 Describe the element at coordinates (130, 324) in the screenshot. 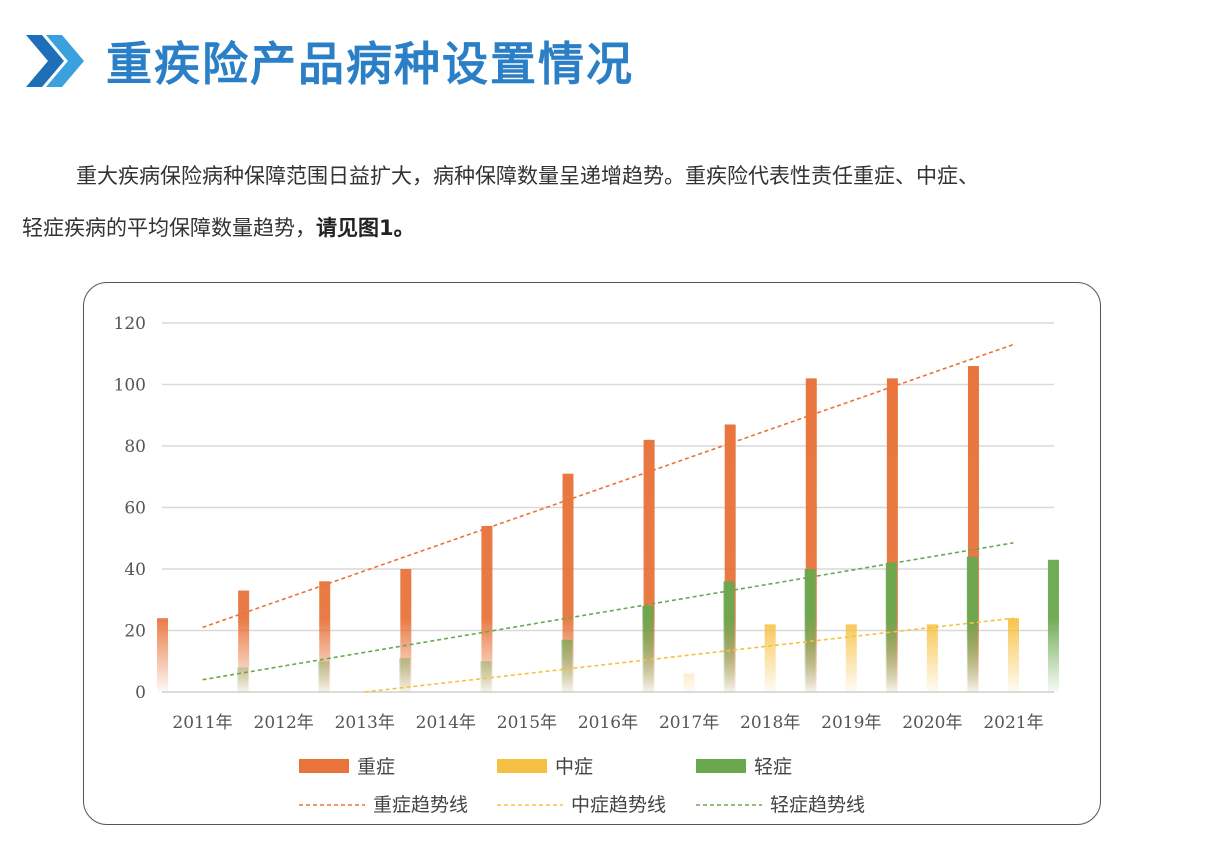

I see `y-tick-label: 120` at that location.